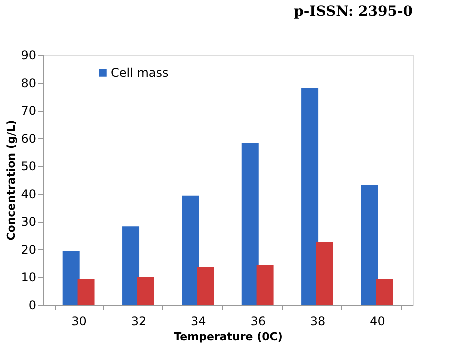  What do you see at coordinates (28, 277) in the screenshot?
I see `y-tick-label: 10` at bounding box center [28, 277].